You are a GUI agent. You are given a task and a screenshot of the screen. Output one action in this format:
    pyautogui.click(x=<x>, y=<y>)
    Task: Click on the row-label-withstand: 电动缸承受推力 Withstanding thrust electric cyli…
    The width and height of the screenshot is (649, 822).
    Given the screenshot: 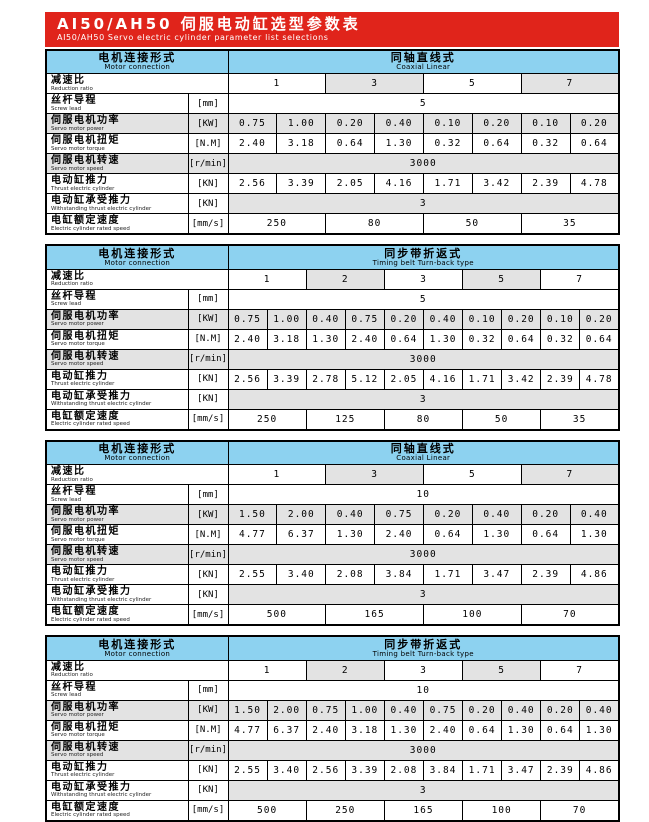 What is the action you would take?
    pyautogui.click(x=117, y=595)
    